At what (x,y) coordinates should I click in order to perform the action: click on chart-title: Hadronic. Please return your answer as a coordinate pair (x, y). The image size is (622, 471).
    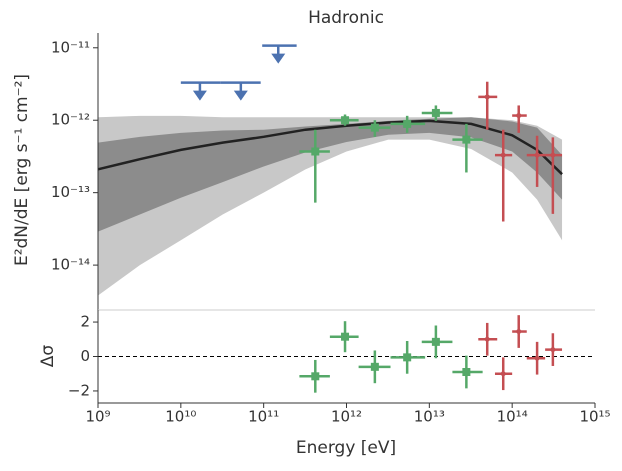
    Looking at the image, I should click on (346, 18).